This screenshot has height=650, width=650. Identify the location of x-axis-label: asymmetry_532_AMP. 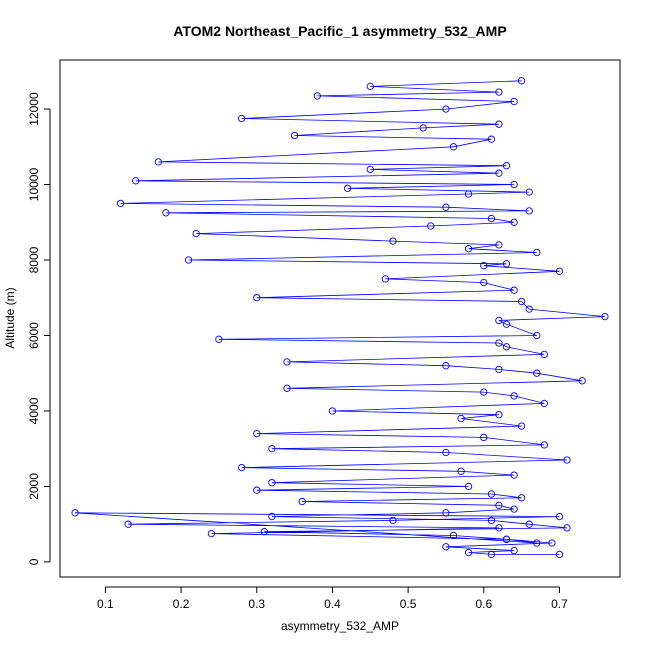
(340, 626).